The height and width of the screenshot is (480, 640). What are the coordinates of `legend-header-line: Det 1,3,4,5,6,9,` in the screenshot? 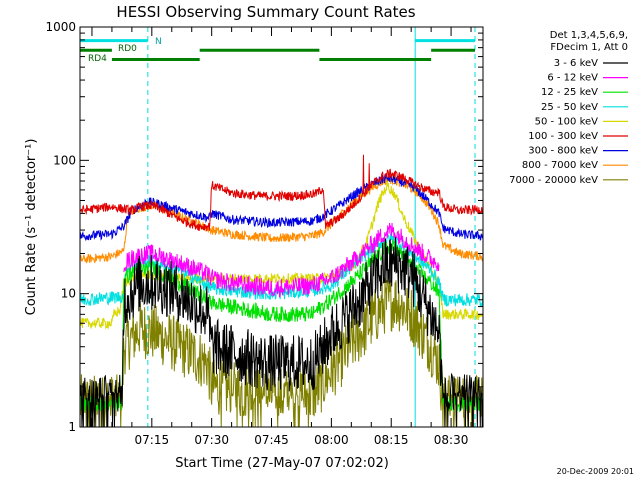 It's located at (589, 35).